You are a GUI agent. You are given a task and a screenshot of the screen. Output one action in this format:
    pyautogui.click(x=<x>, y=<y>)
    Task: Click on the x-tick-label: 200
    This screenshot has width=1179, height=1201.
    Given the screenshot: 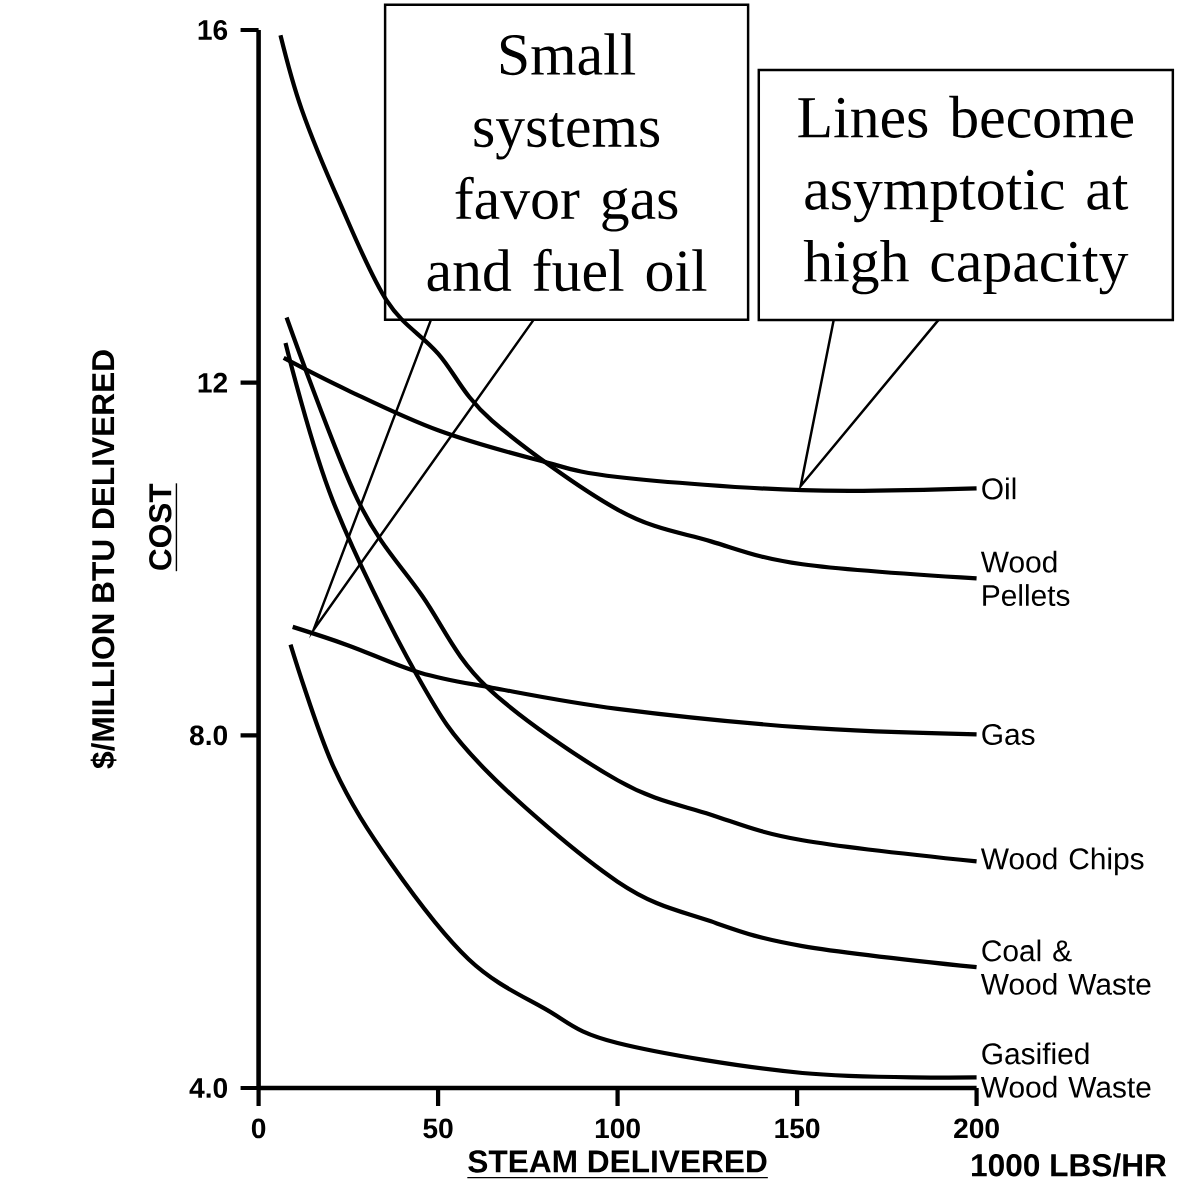 What is the action you would take?
    pyautogui.click(x=977, y=1128)
    